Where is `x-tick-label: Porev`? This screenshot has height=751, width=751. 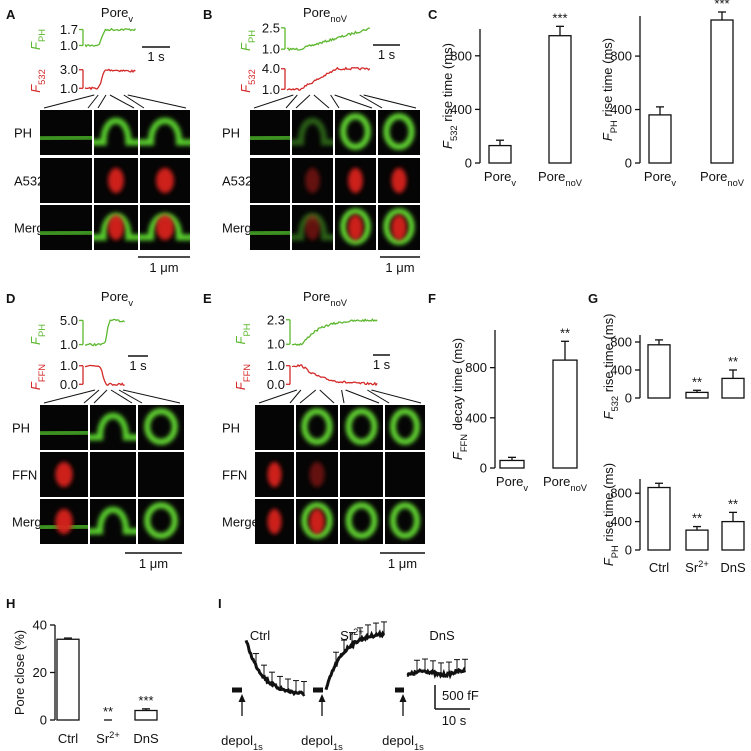 x-tick-label: Porev is located at coordinates (500, 178).